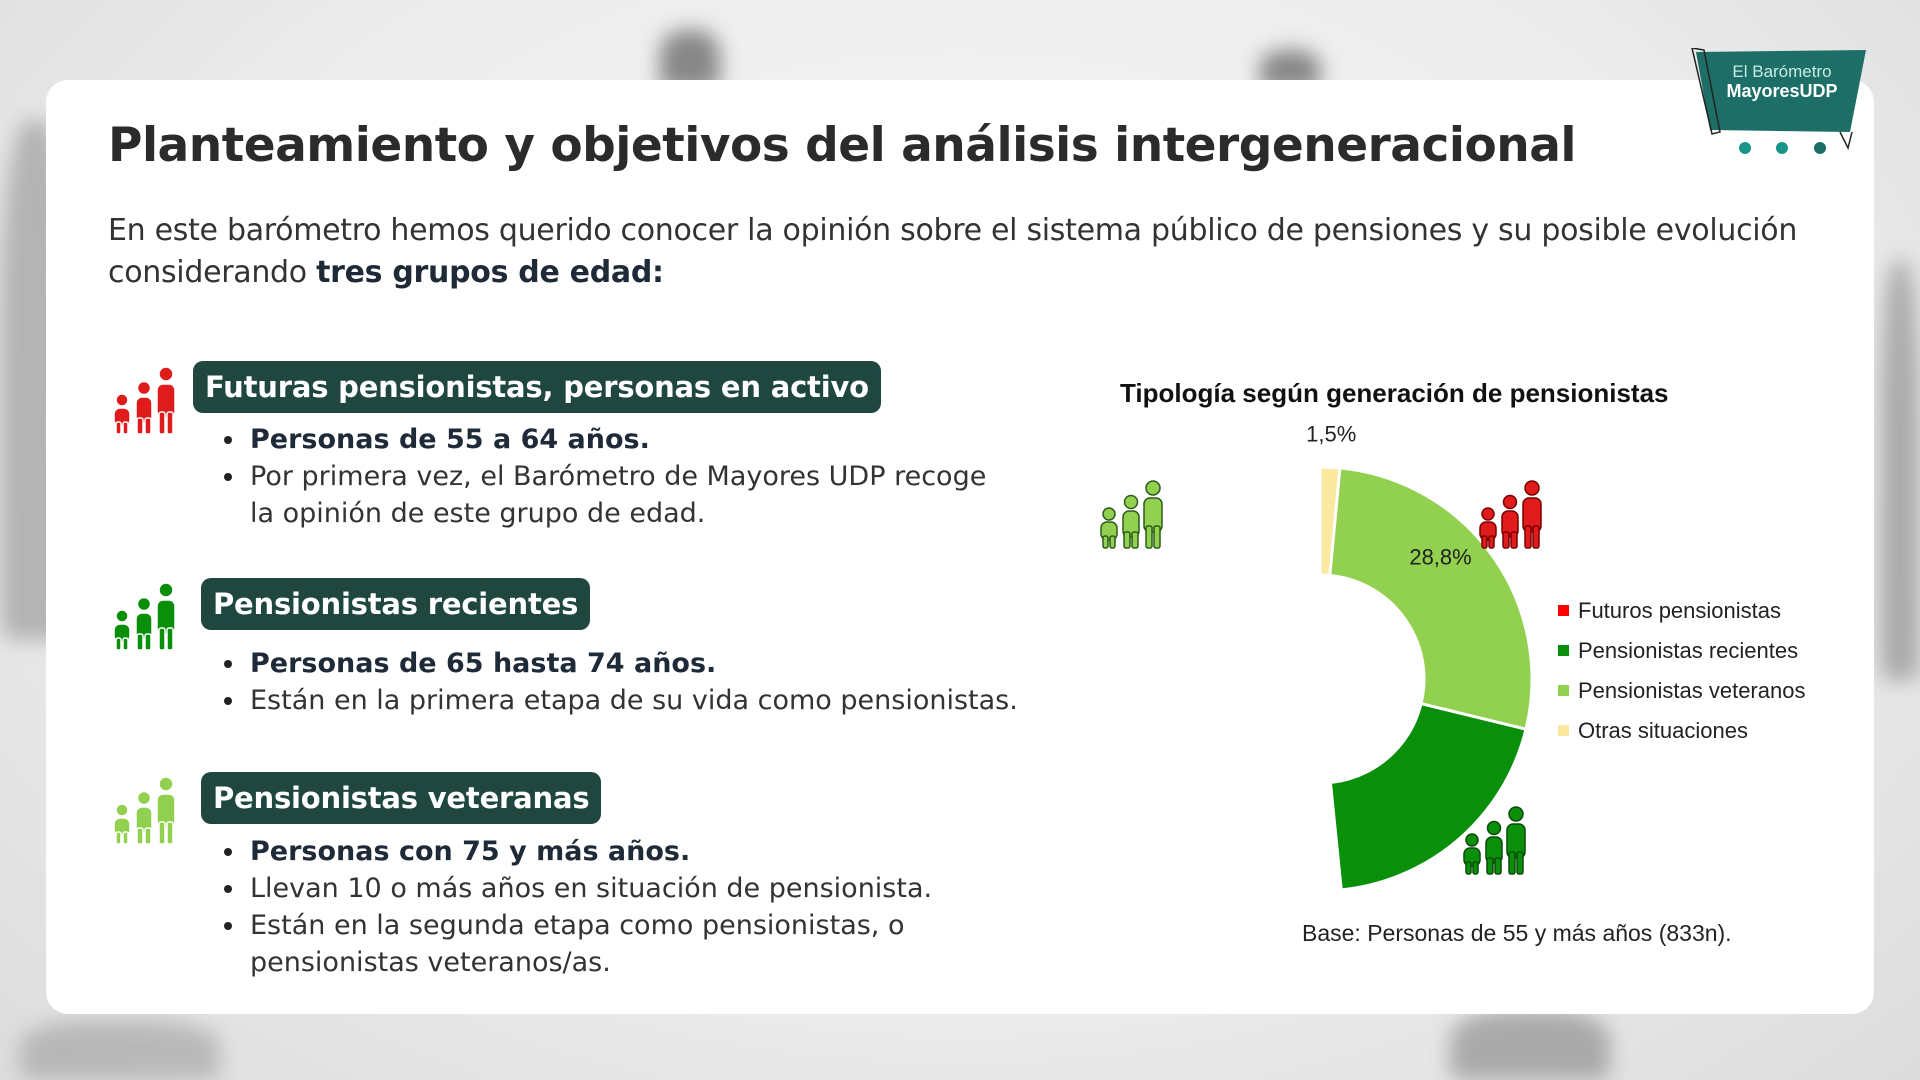  I want to click on legend-label: Futuros pensionistas, so click(1679, 610).